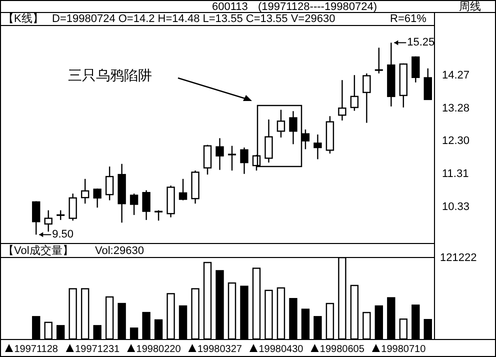 Image resolution: width=496 pixels, height=357 pixels. Describe the element at coordinates (23, 18) in the screenshot. I see `text: 【K线】` at that location.